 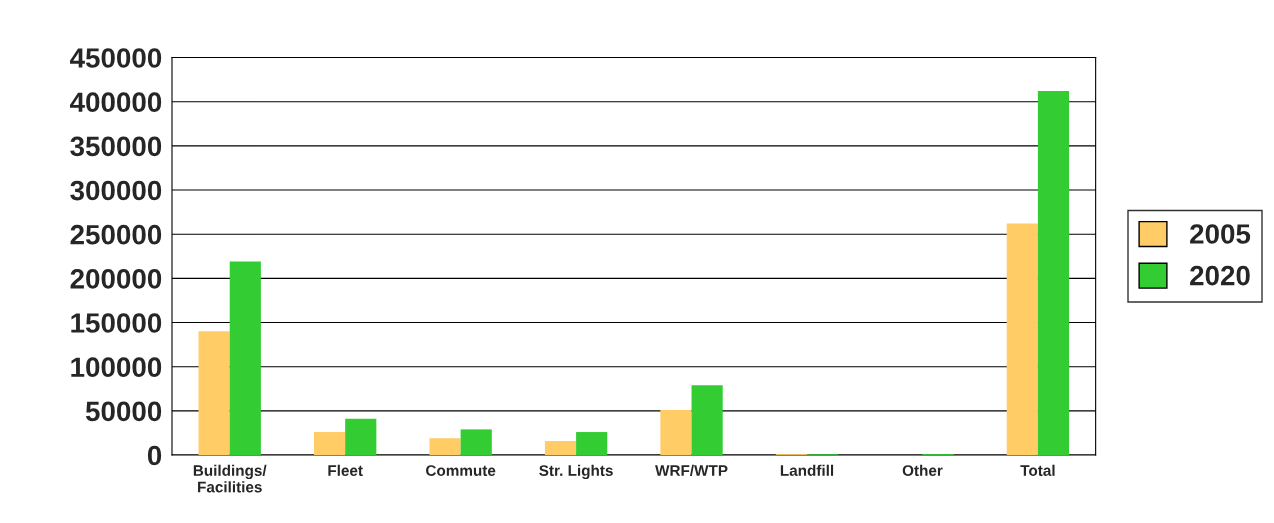 I want to click on x-tick-label: Total, so click(x=1037, y=470).